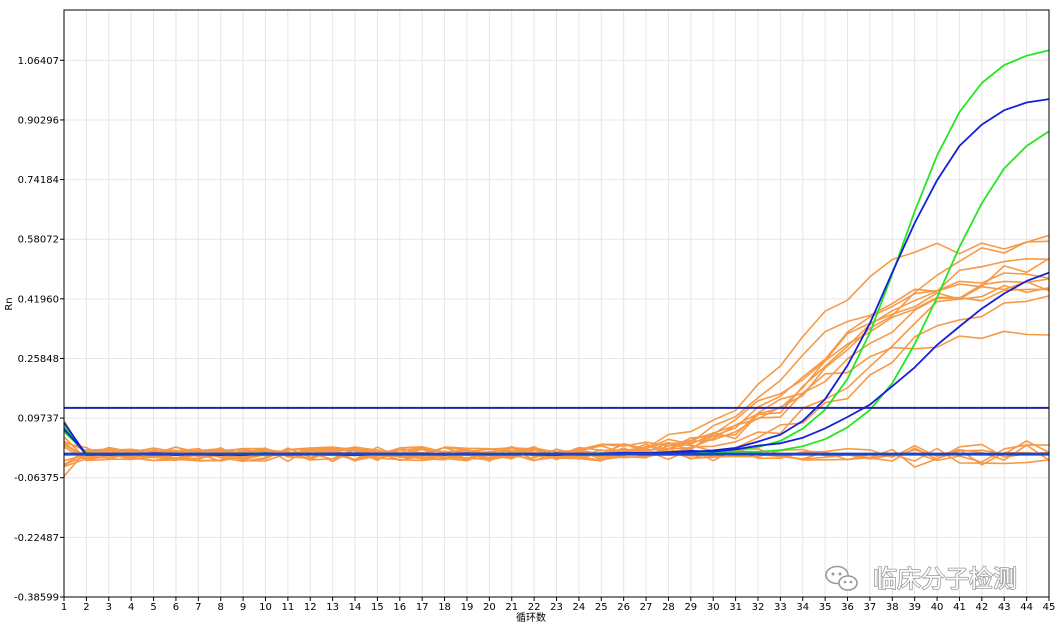  Describe the element at coordinates (825, 607) in the screenshot. I see `x-tick-label: 35` at that location.